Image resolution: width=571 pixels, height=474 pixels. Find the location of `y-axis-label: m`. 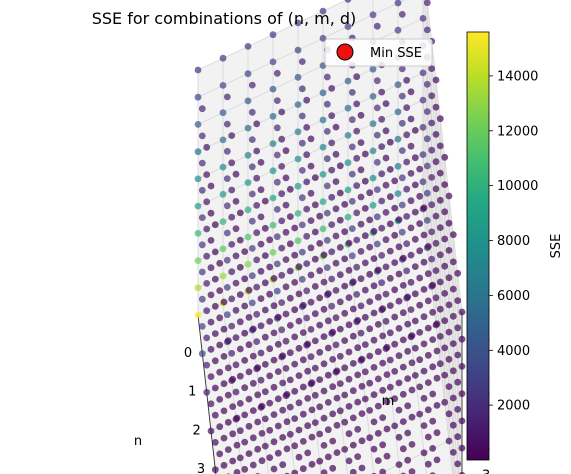

y-axis-label: m is located at coordinates (388, 401).